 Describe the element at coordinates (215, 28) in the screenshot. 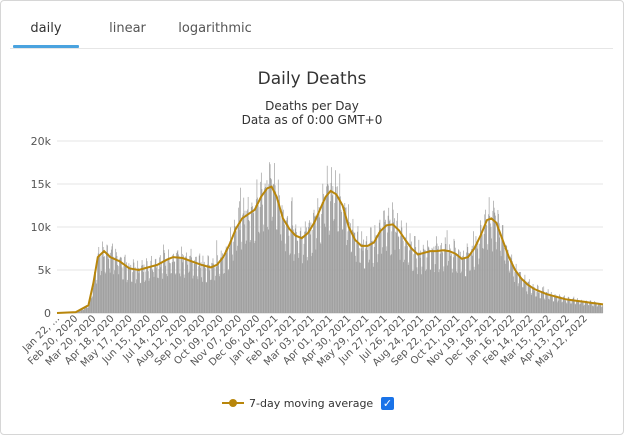

I see `tab-logarithmic: logarithmic` at that location.